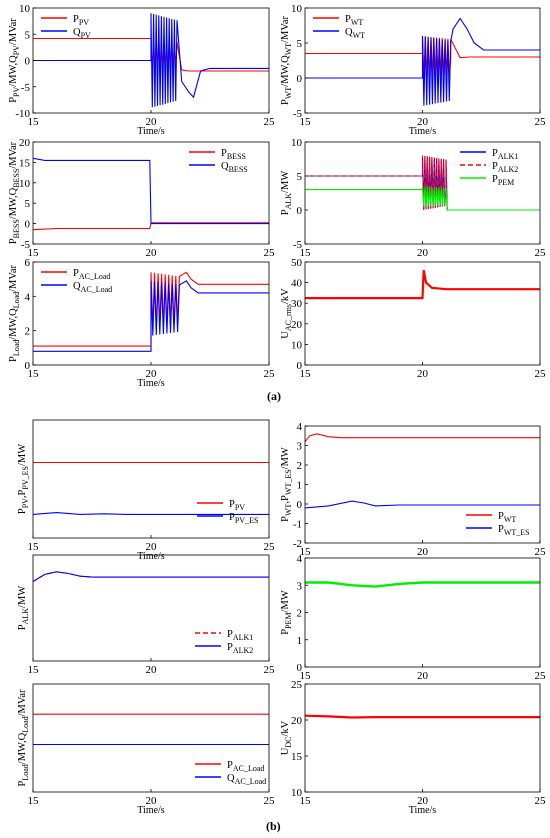 The height and width of the screenshot is (838, 550). What do you see at coordinates (23, 608) in the screenshot?
I see `y-axis-label: PALK/MW` at bounding box center [23, 608].